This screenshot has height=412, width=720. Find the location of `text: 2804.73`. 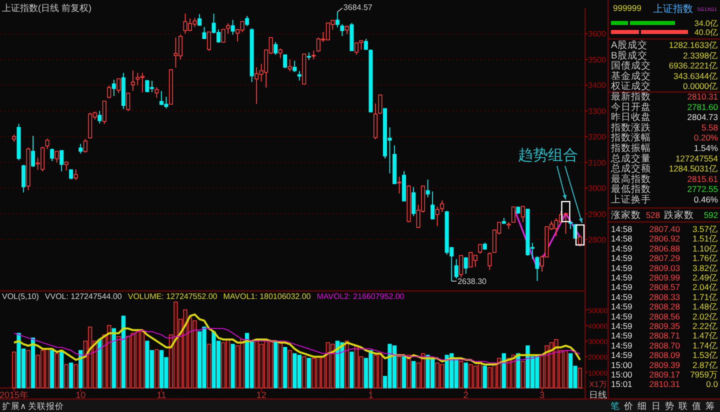

text: 2804.73 is located at coordinates (702, 117).